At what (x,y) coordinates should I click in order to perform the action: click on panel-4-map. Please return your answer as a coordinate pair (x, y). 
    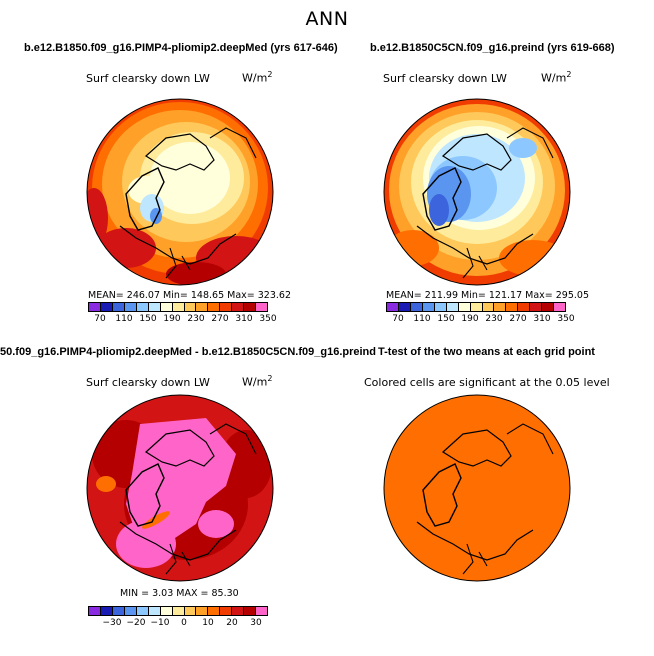
    Looking at the image, I should click on (477, 488).